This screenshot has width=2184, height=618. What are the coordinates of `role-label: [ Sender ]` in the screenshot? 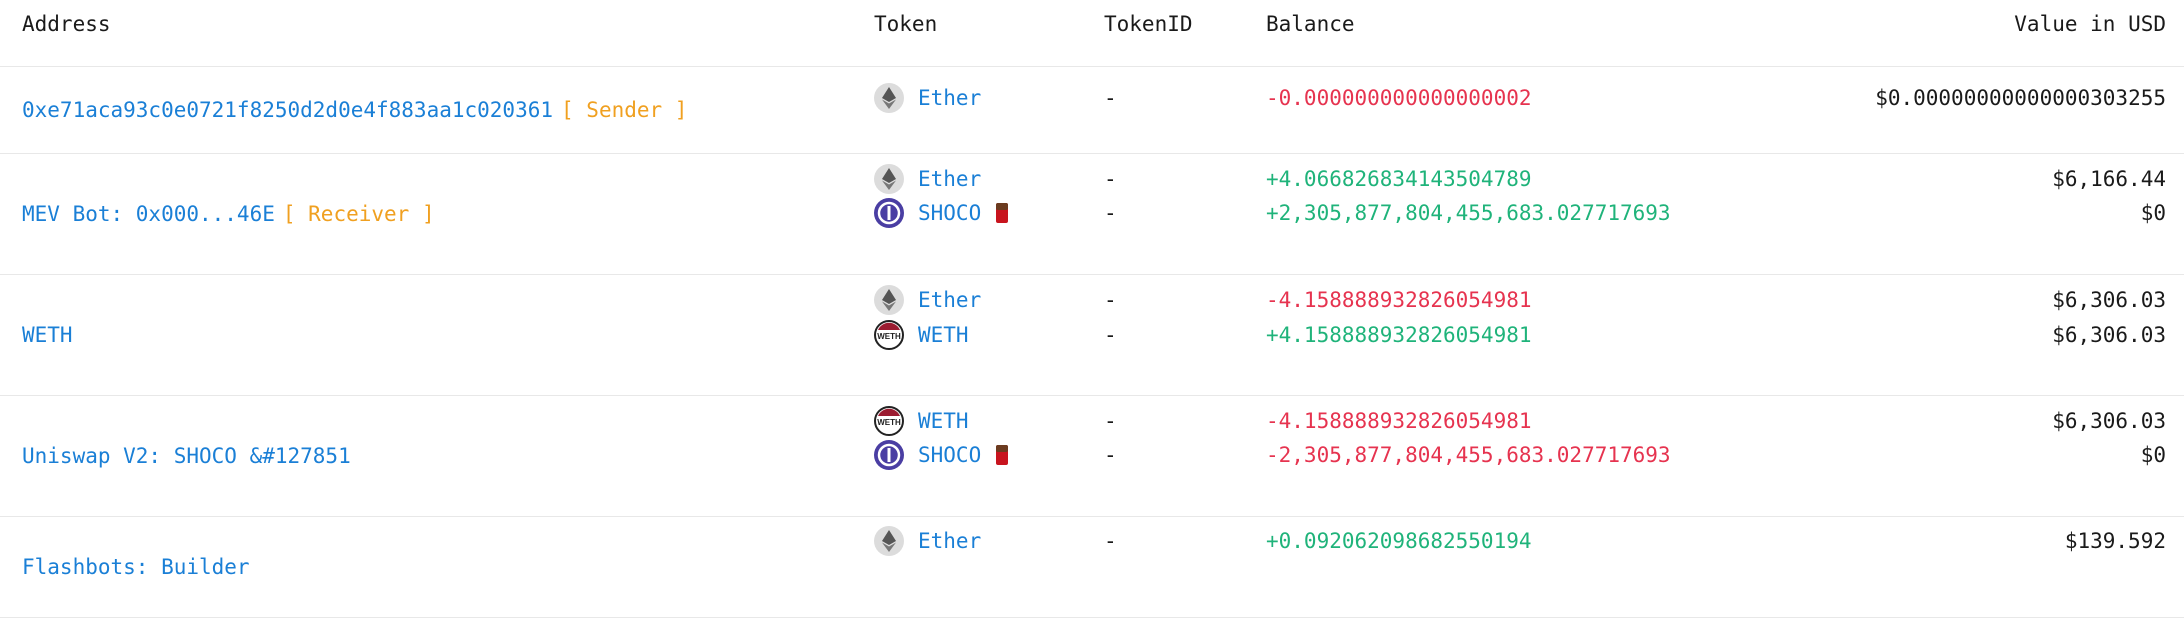 It's located at (624, 110).